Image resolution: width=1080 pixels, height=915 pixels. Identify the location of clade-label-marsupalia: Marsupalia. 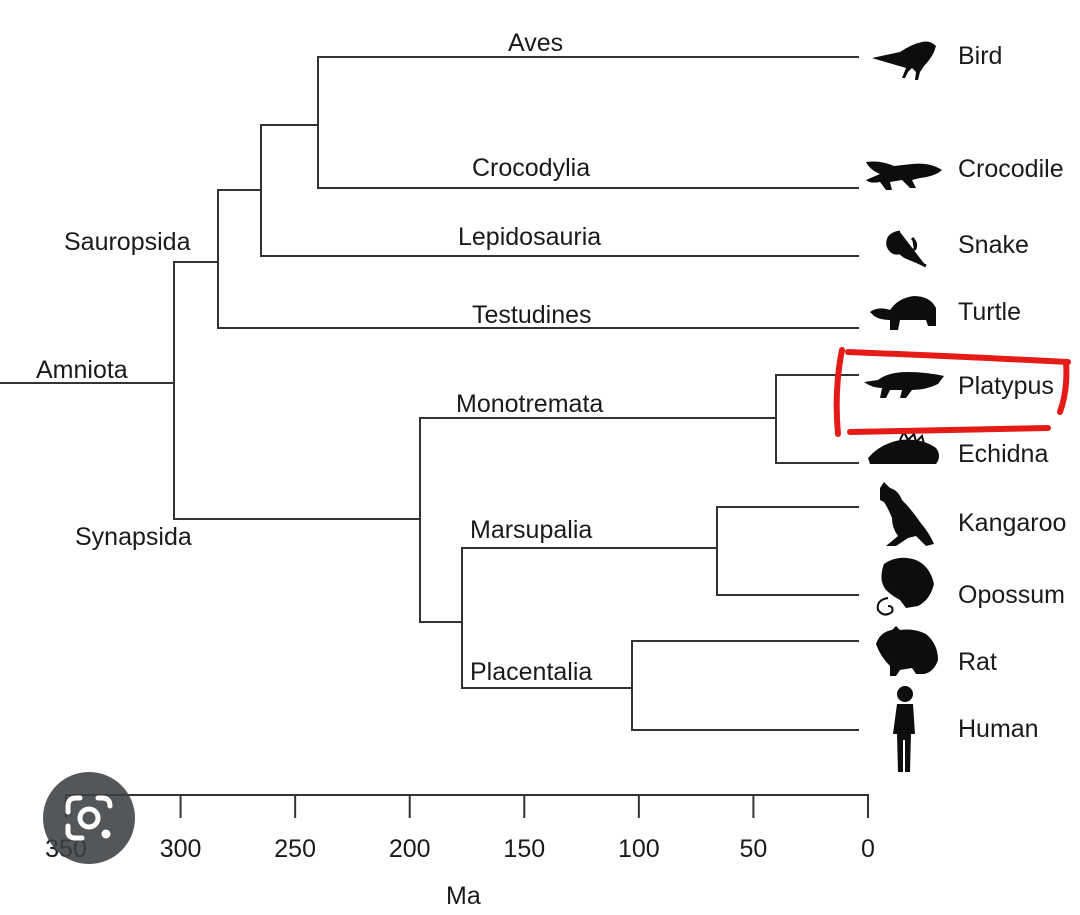
(531, 530).